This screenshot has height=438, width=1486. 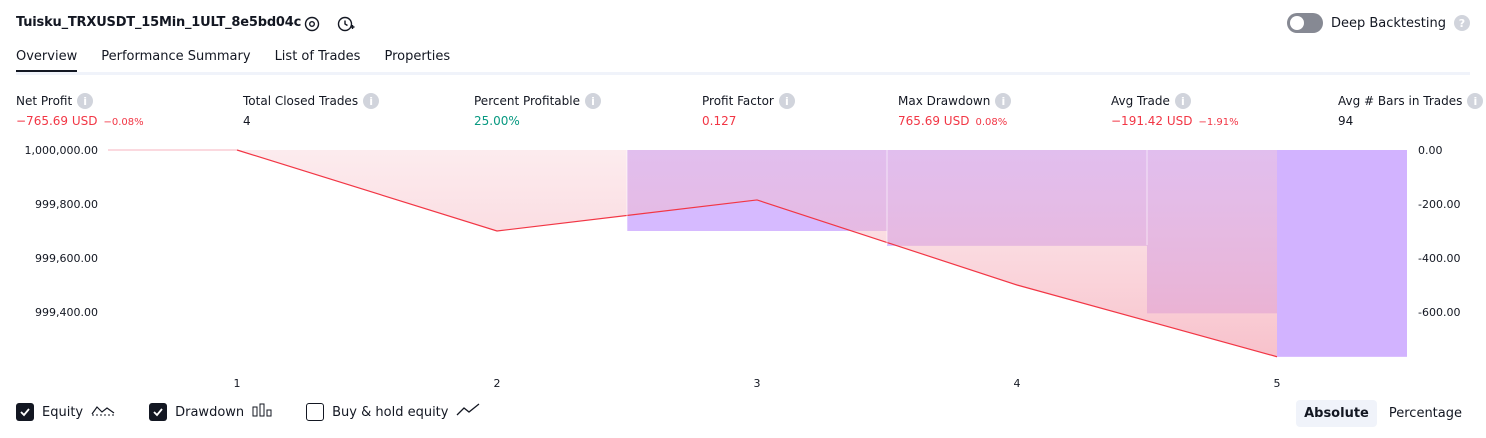 I want to click on stat-label: Max Drawdown, so click(x=944, y=101).